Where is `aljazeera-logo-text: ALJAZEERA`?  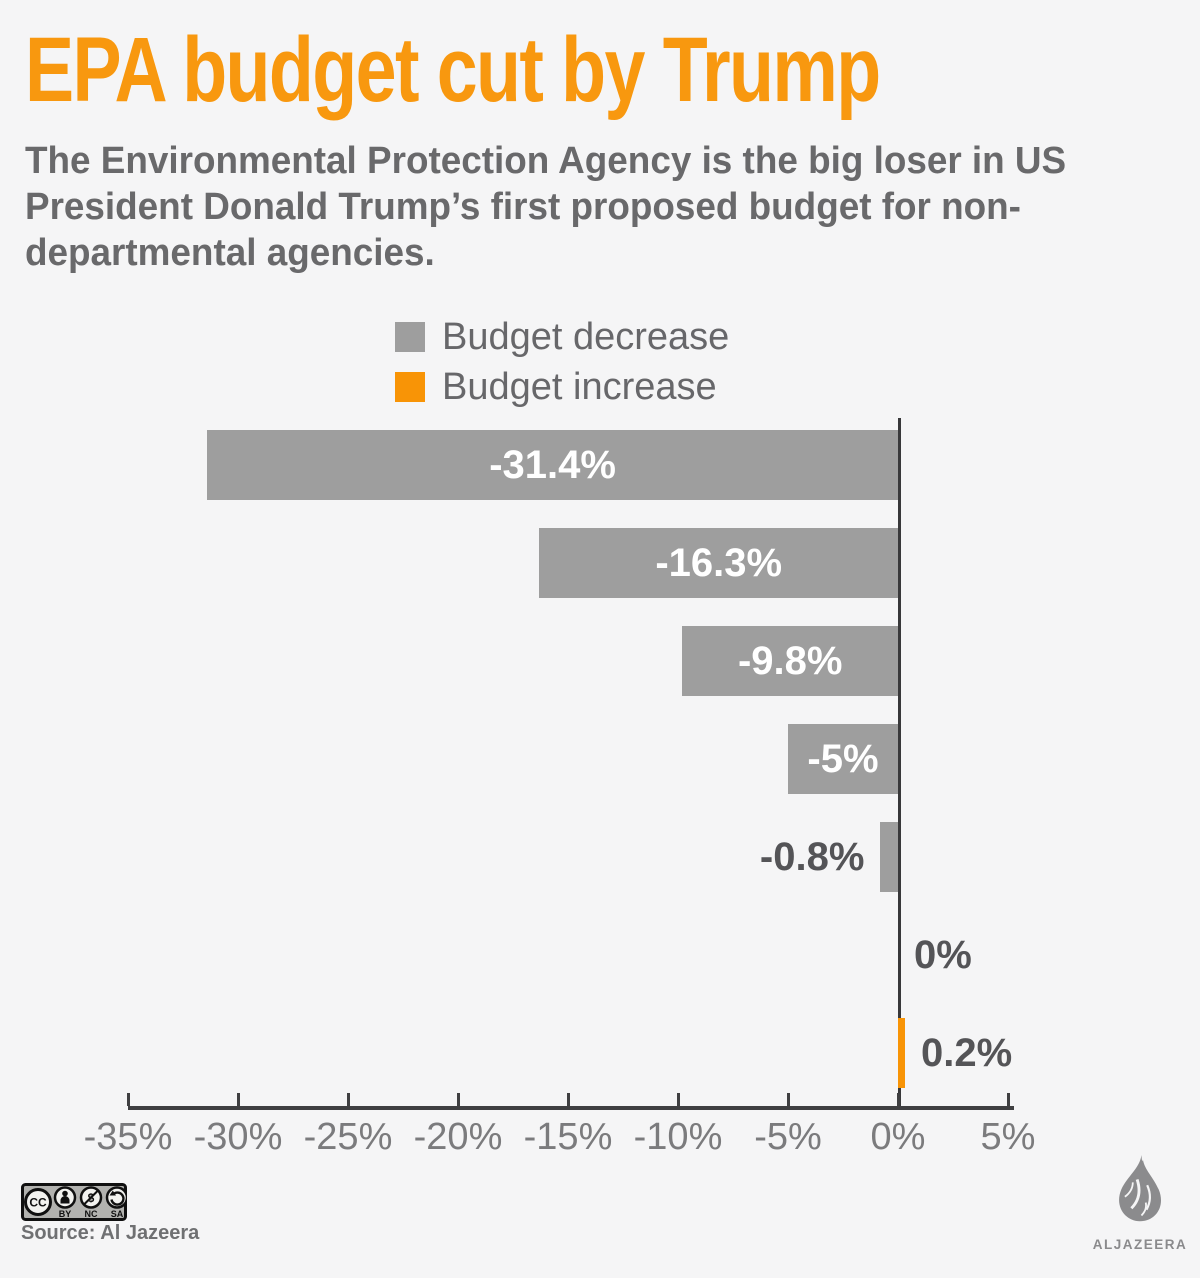 aljazeera-logo-text: ALJAZEERA is located at coordinates (1140, 1244).